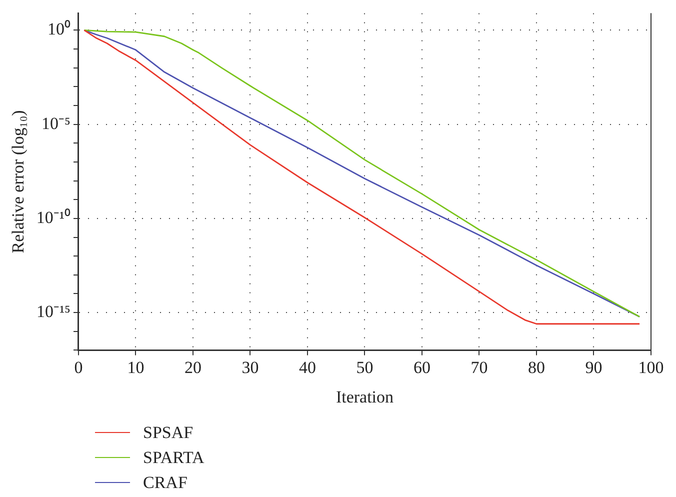 The image size is (676, 497). I want to click on x-tick-label: 50, so click(365, 367).